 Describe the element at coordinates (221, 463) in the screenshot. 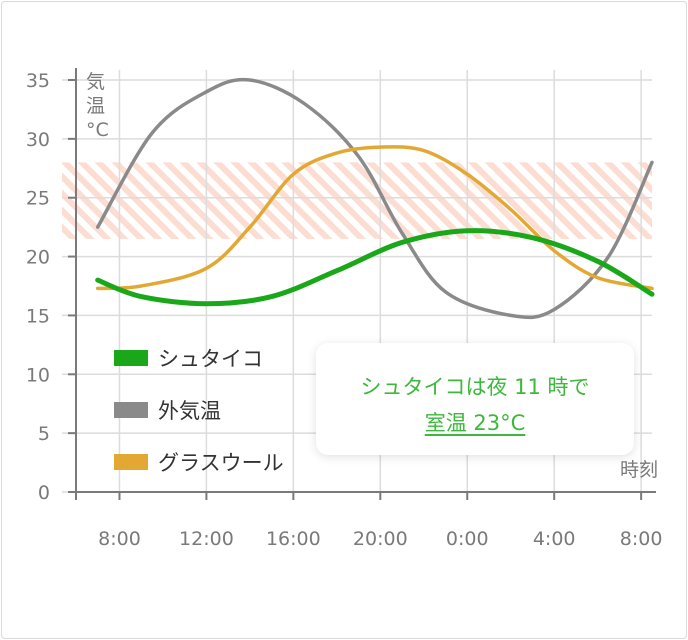

I see `legend-label-2: グラスウール` at that location.